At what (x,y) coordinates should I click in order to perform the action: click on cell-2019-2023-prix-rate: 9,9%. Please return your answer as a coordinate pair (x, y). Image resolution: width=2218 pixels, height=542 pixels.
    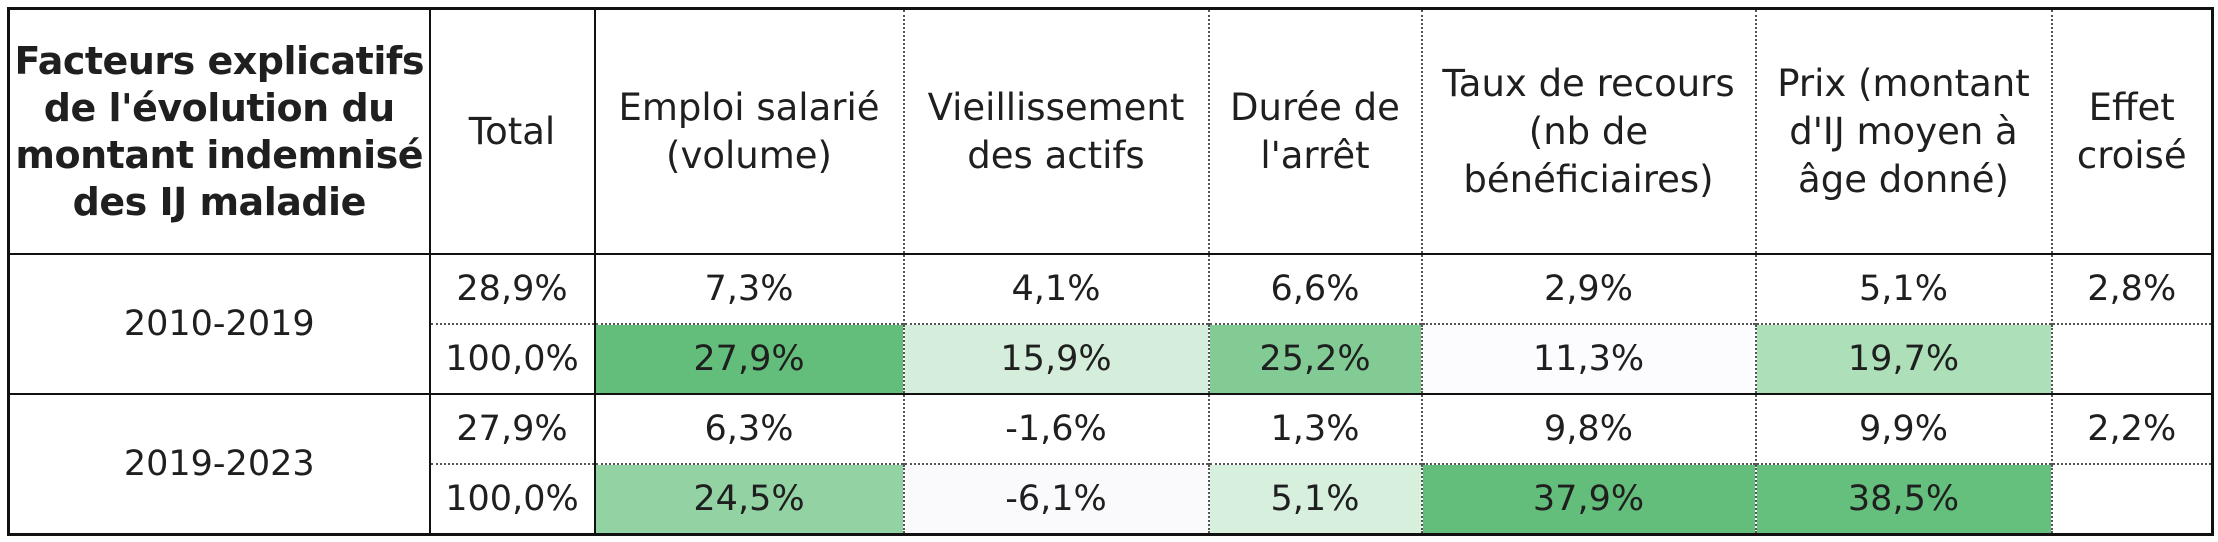
    Looking at the image, I should click on (1903, 429).